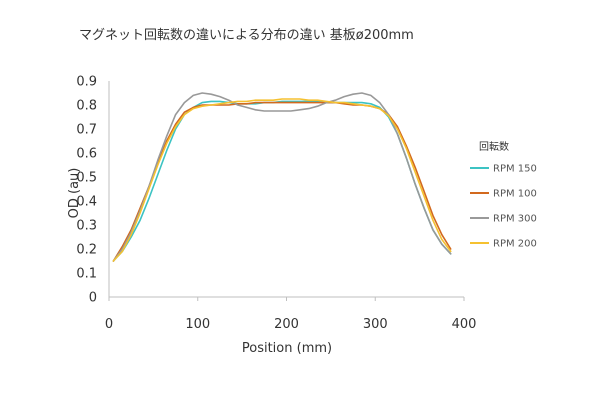  What do you see at coordinates (86, 226) in the screenshot?
I see `y-tick-label: 0.3` at bounding box center [86, 226].